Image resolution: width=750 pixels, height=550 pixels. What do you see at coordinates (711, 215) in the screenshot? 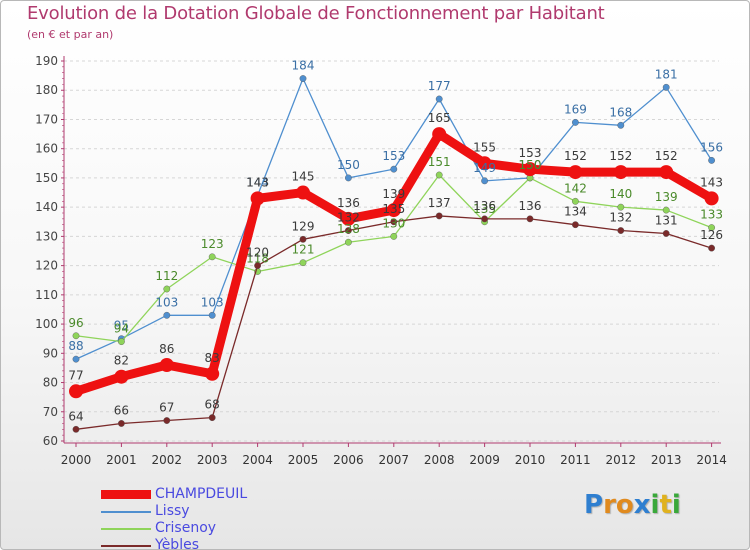
I see `data-label-crisenoy: 133` at bounding box center [711, 215].